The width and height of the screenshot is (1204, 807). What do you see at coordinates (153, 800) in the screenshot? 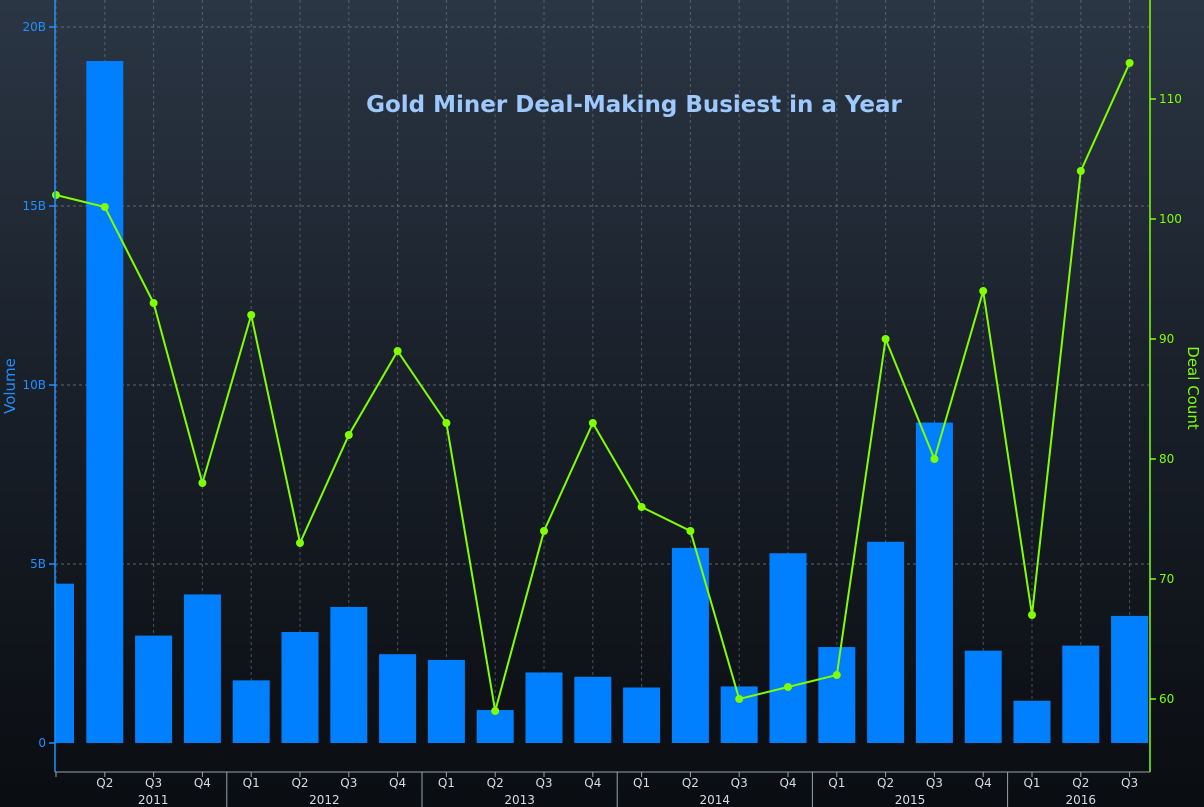
I see `year-label: 2011` at bounding box center [153, 800].